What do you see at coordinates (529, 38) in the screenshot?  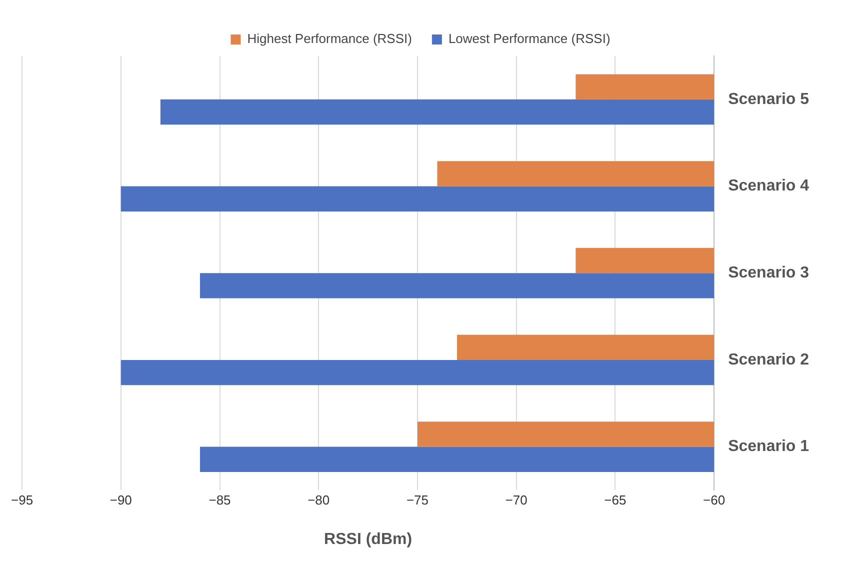 I see `legend-label: Lowest Performance (RSSI)` at bounding box center [529, 38].